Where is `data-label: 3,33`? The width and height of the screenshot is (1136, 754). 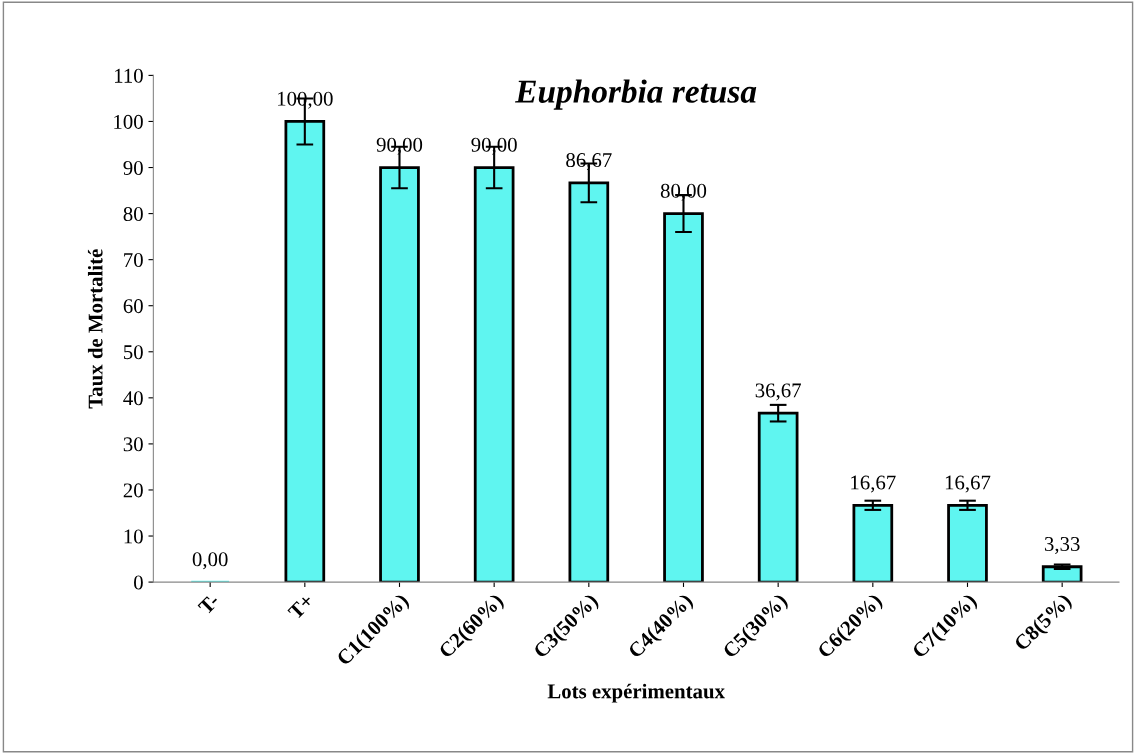 data-label: 3,33 is located at coordinates (1062, 545).